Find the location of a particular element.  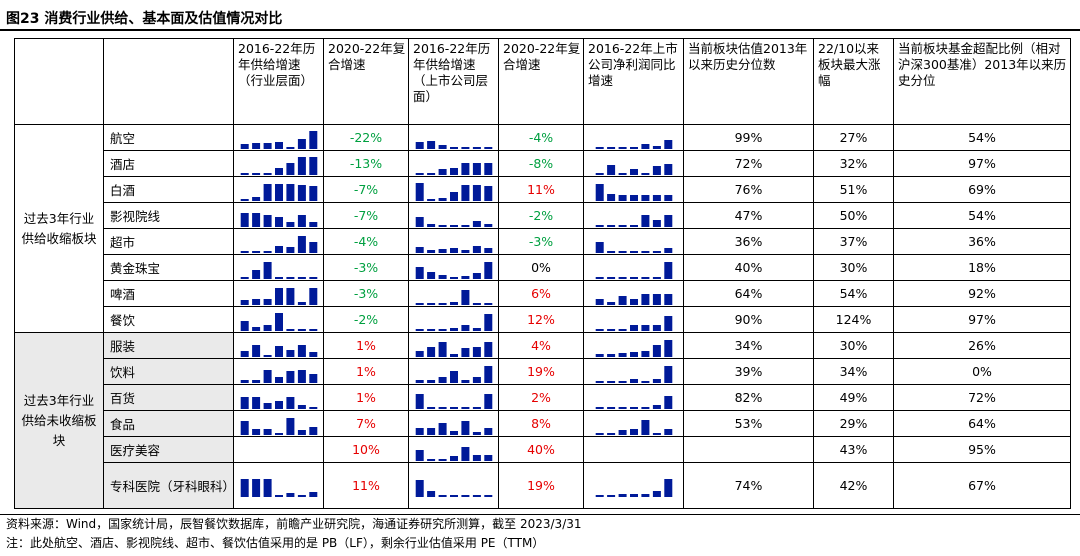

profit-spark-1-bar-2020 is located at coordinates (644, 173).